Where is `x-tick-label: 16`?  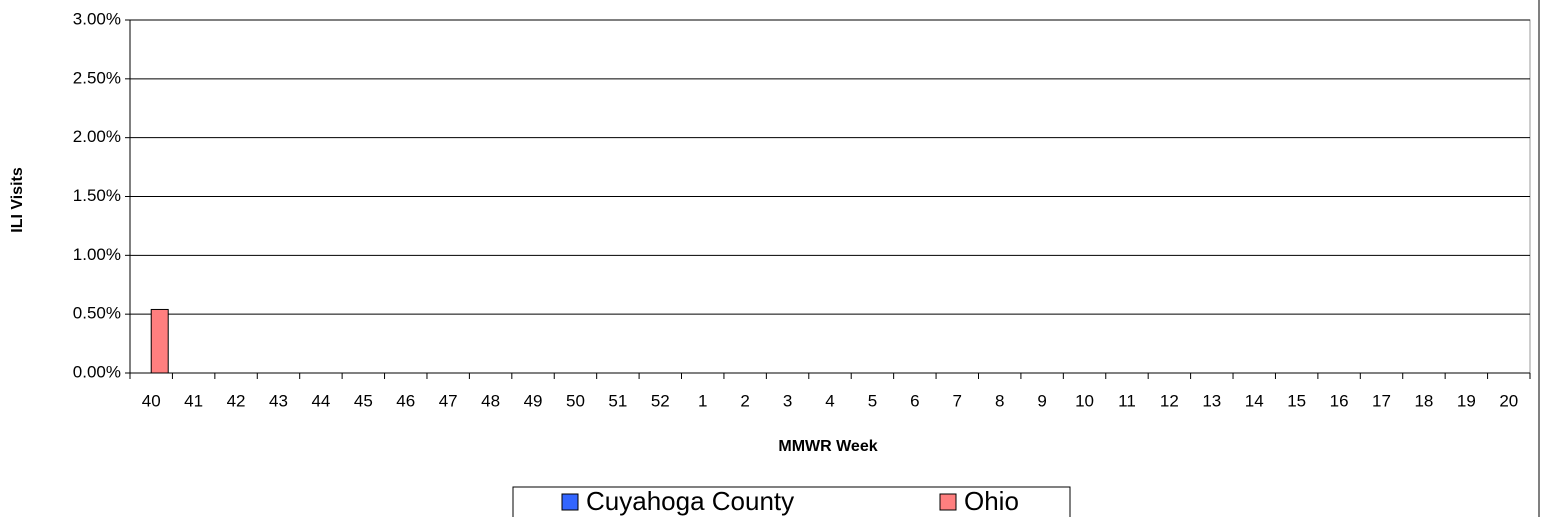
x-tick-label: 16 is located at coordinates (1339, 400).